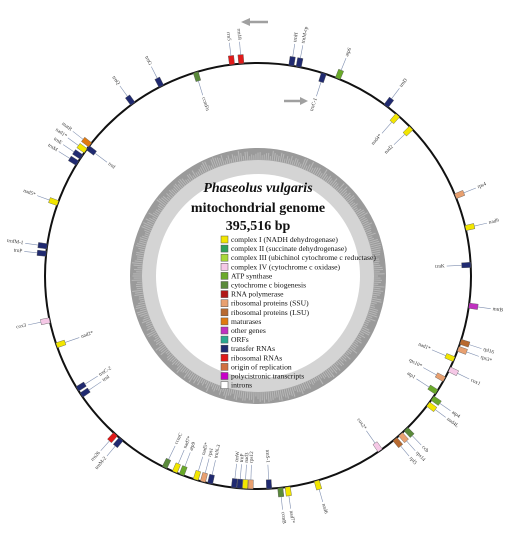  What do you see at coordinates (324, 509) in the screenshot?
I see `gene-label: nad6` at bounding box center [324, 509].